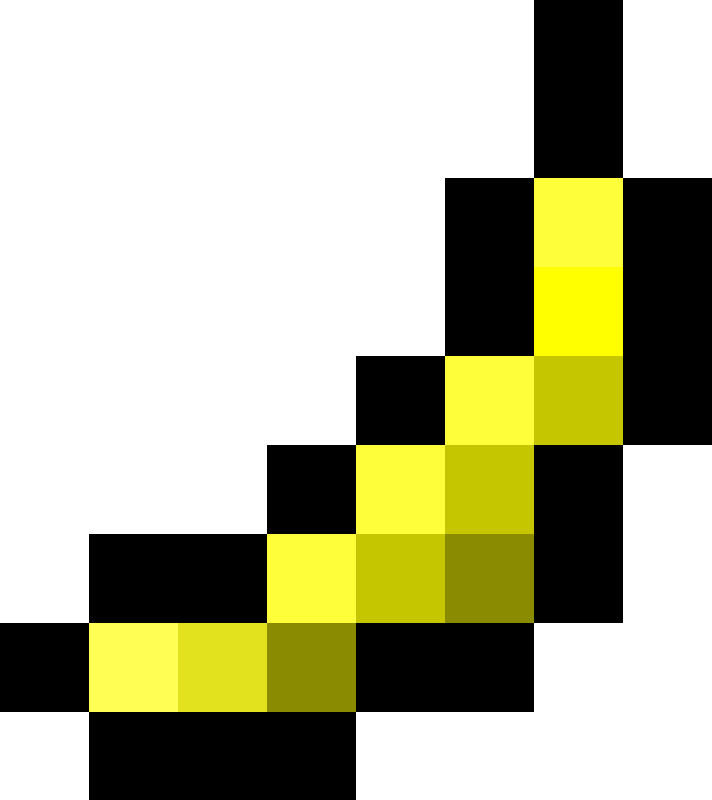  I want to click on pixel-light-yellow, so click(133, 667).